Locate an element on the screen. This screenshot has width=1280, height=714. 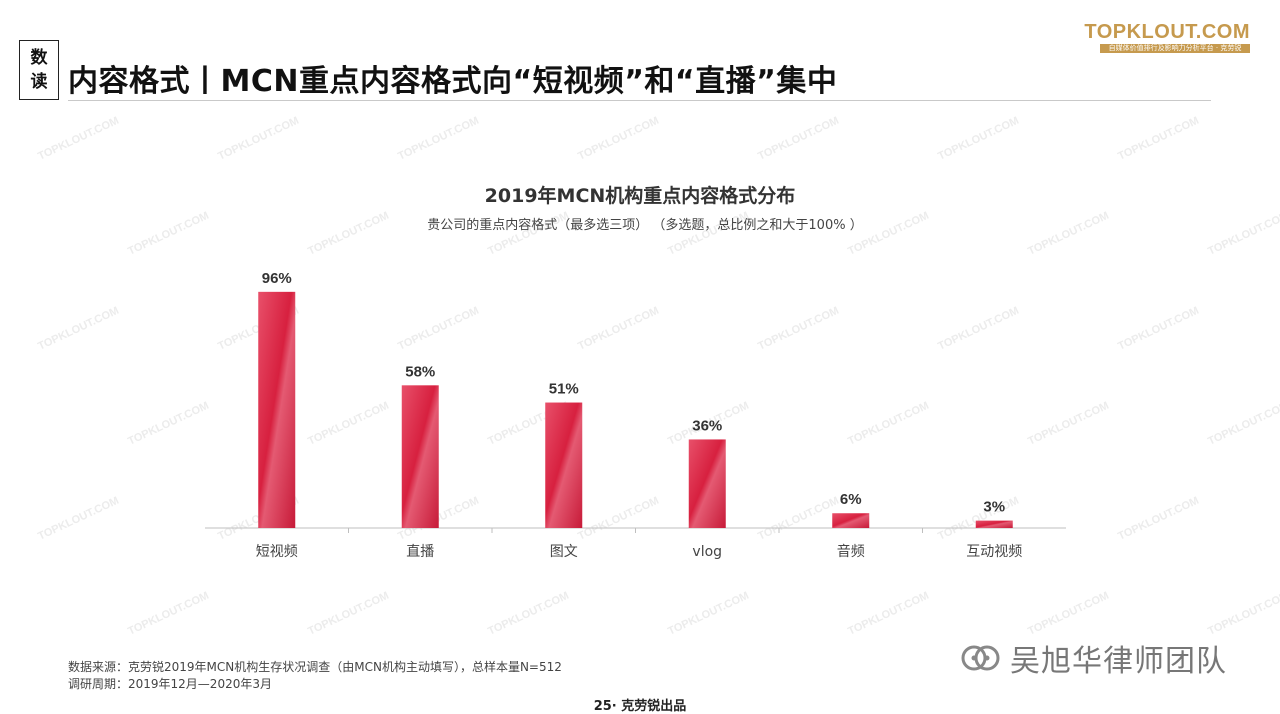
section-tag: 数 读 is located at coordinates (39, 70).